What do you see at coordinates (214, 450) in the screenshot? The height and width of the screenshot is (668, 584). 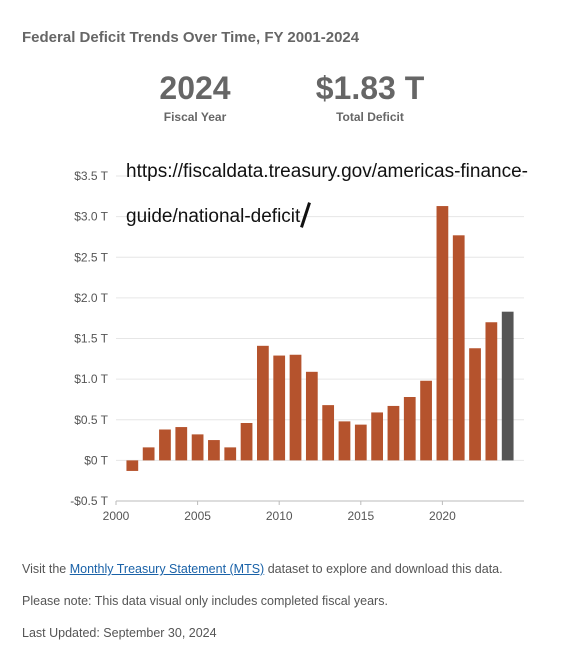 I see `bar-2006` at bounding box center [214, 450].